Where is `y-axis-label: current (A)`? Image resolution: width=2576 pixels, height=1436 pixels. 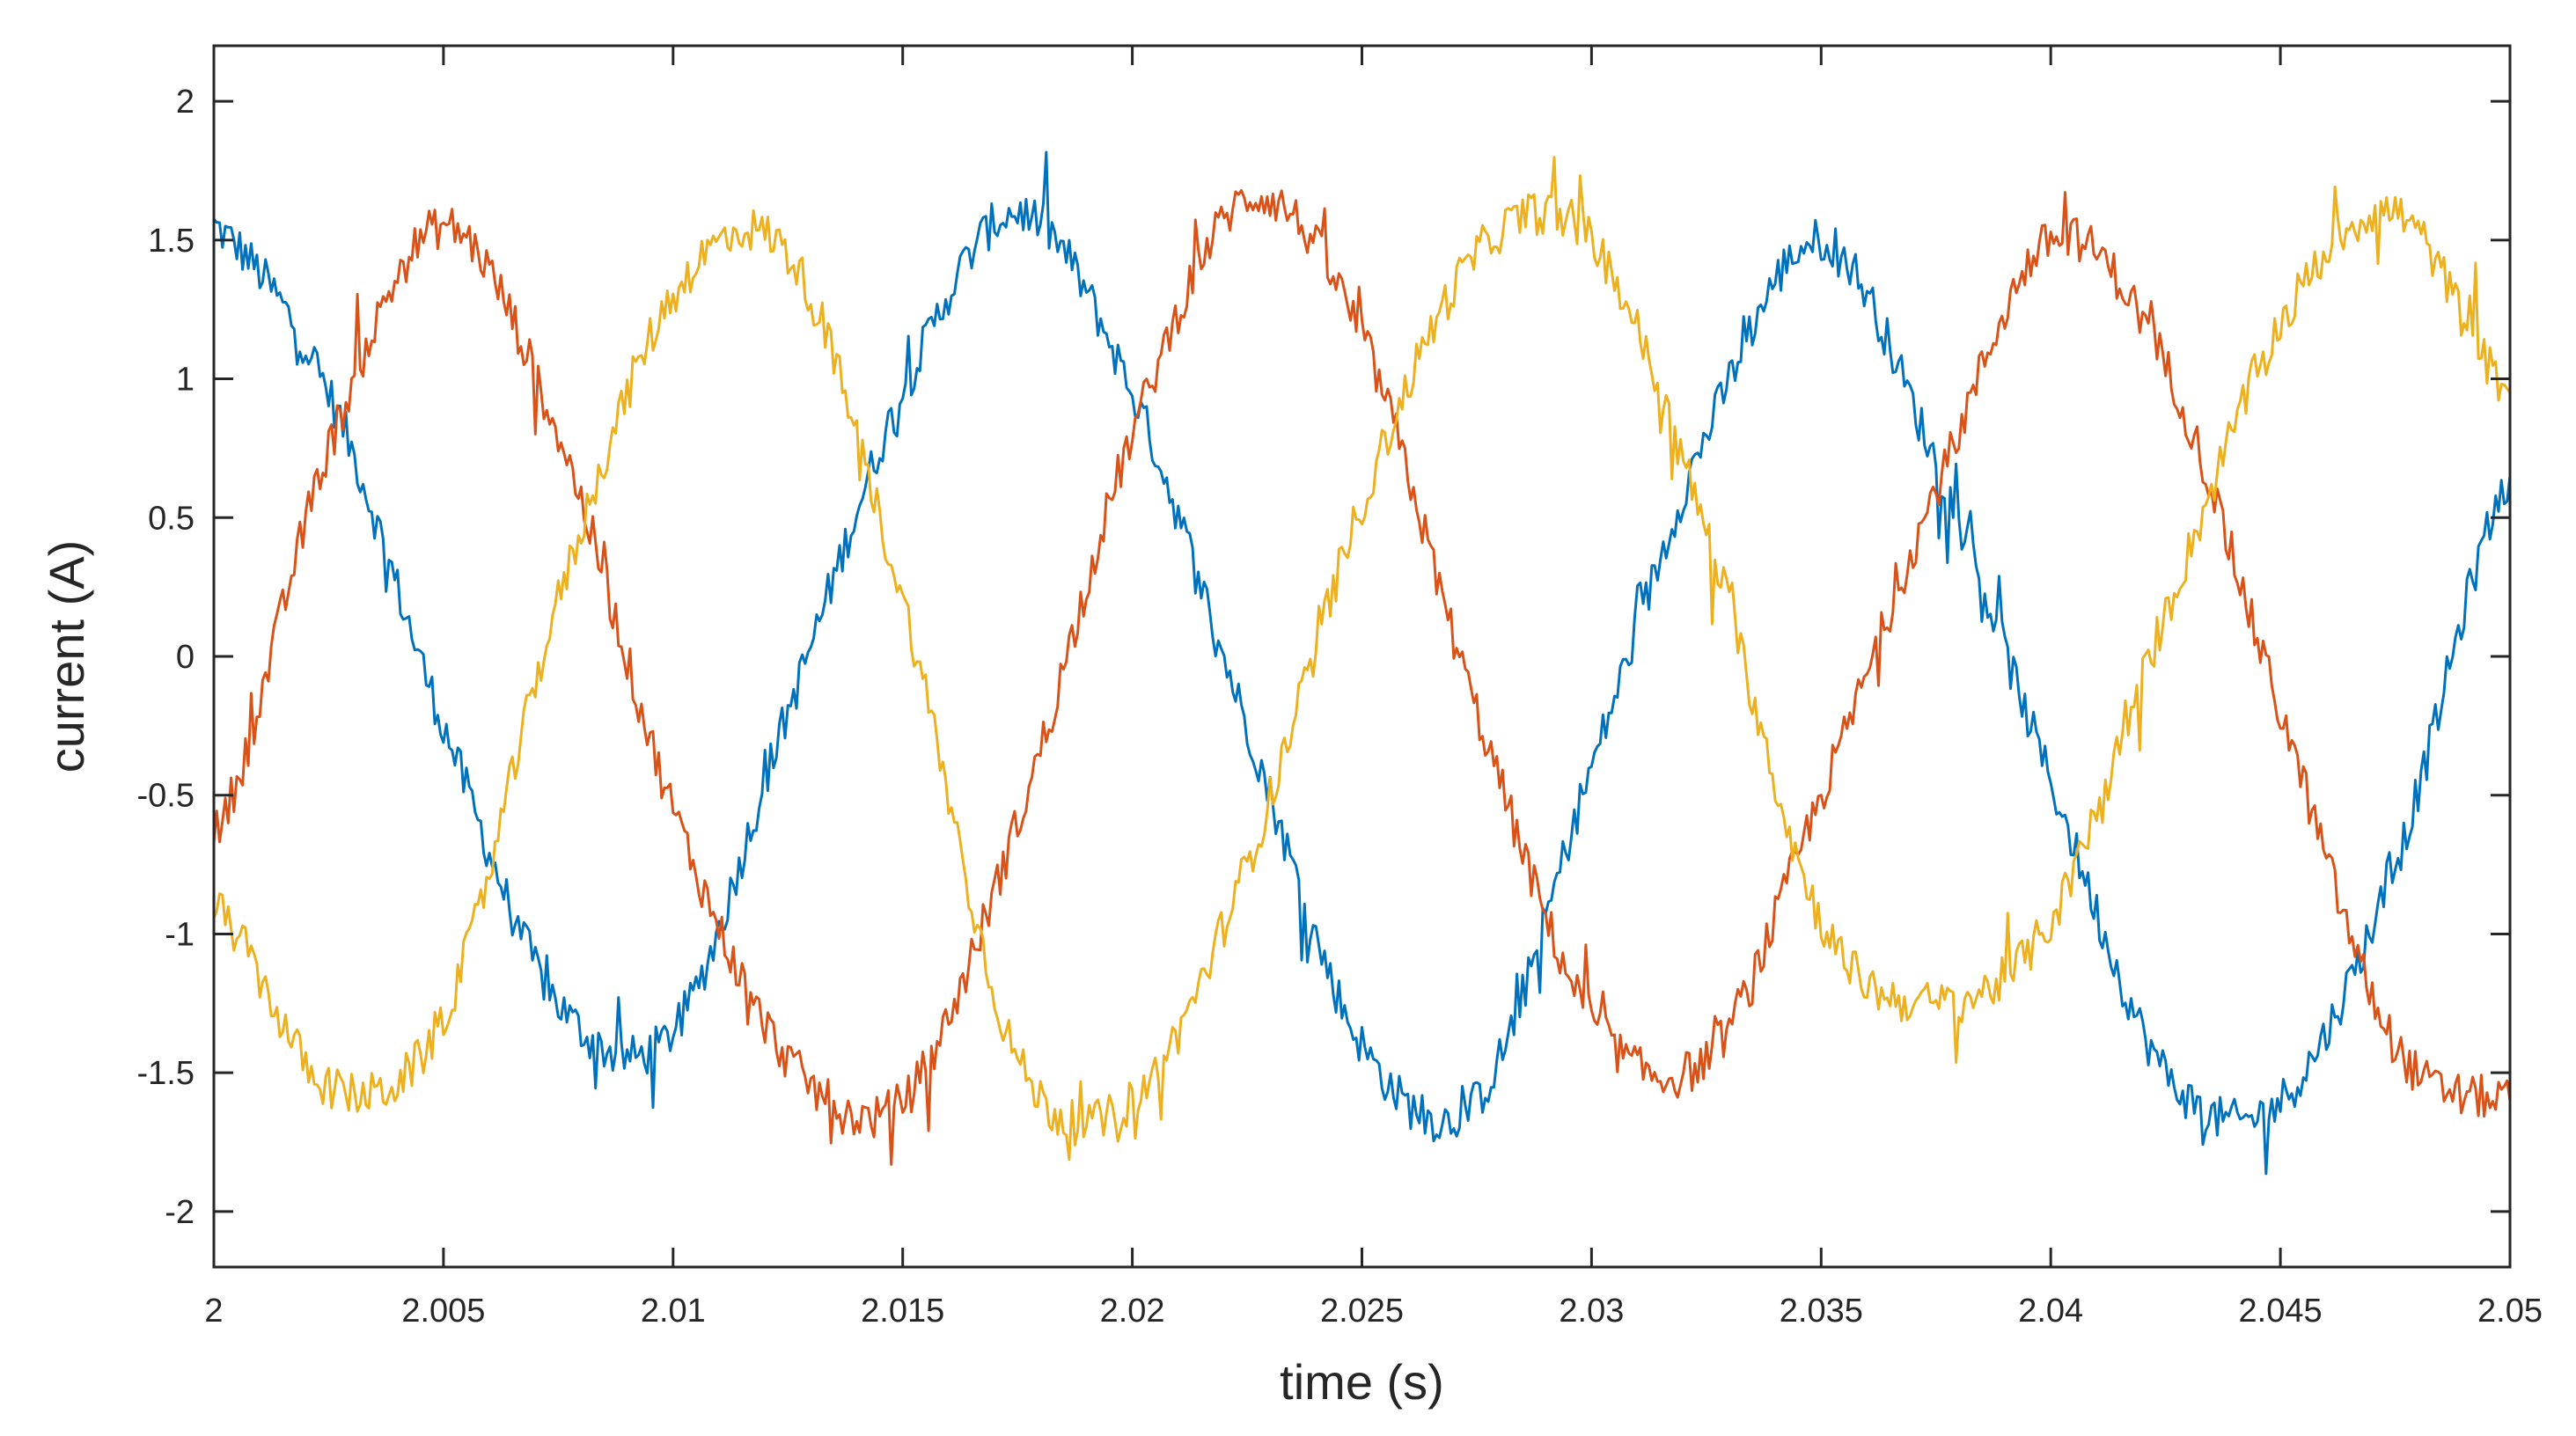 y-axis-label: current (A) is located at coordinates (66, 656).